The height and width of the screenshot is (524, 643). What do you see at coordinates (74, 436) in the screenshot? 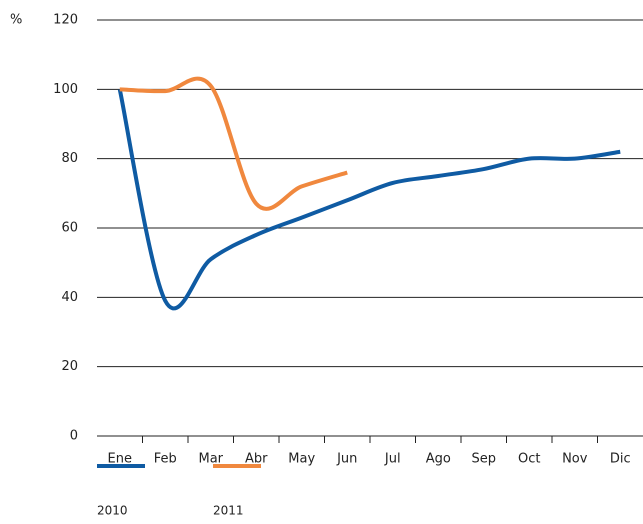
I see `y-tick-label: 0` at bounding box center [74, 436].